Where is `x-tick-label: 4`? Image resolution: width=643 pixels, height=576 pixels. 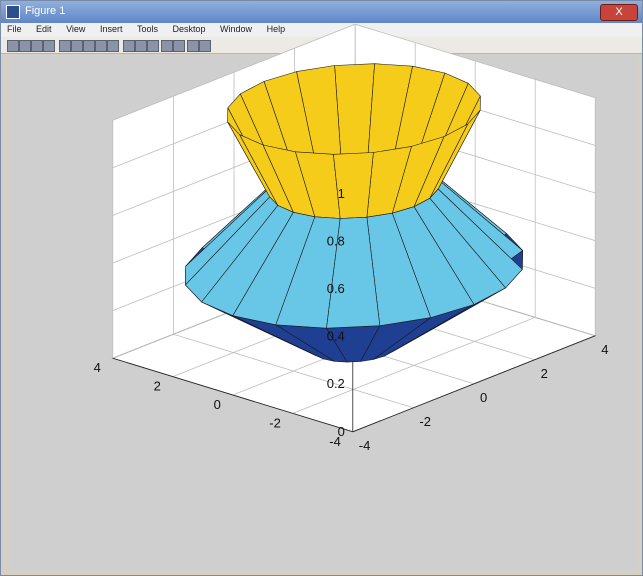 x-tick-label: 4 is located at coordinates (97, 367).